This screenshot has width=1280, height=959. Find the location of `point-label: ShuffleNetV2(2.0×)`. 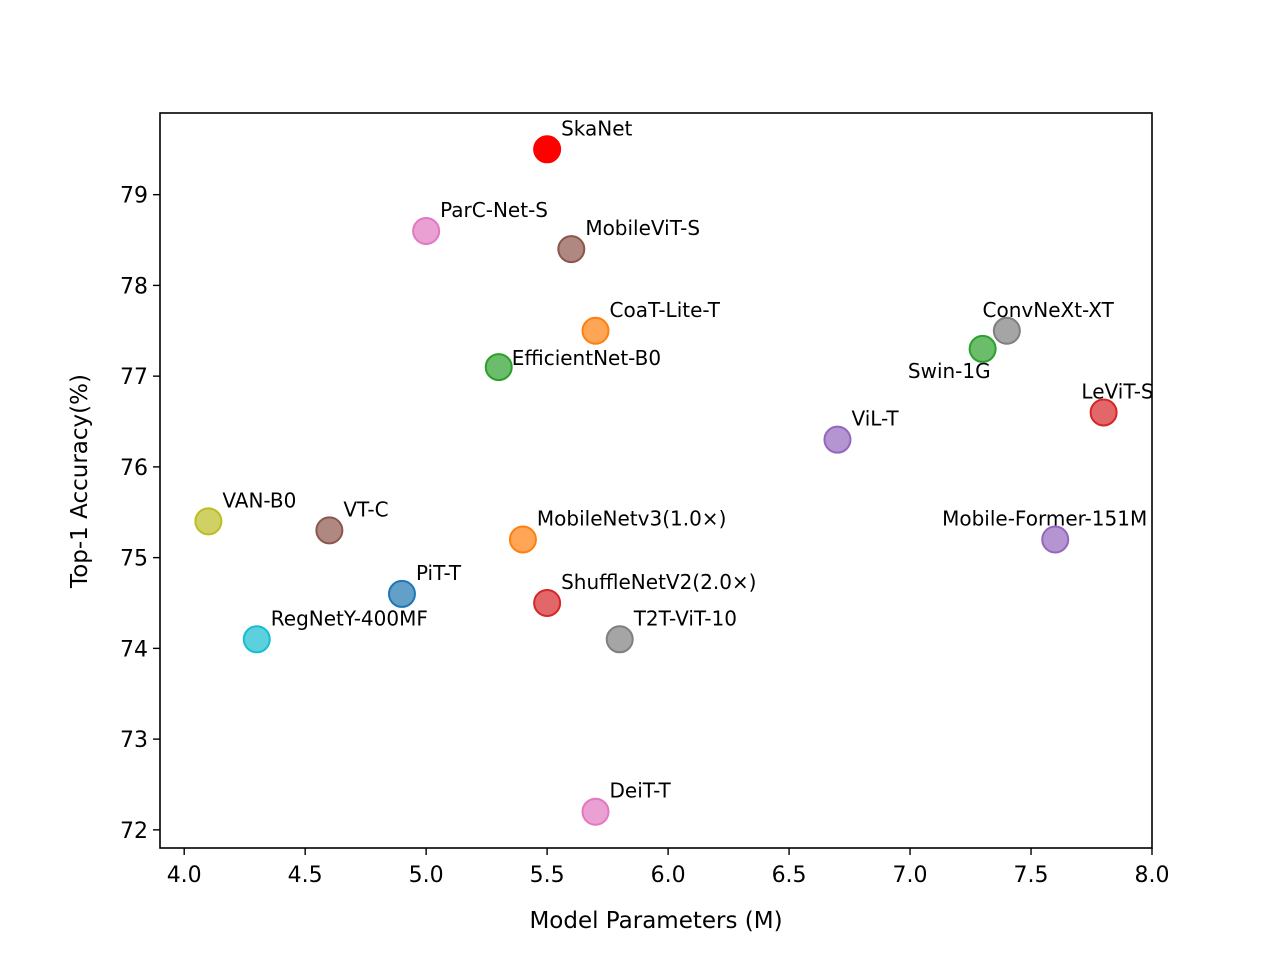

point-label: ShuffleNetV2(2.0×) is located at coordinates (658, 582).